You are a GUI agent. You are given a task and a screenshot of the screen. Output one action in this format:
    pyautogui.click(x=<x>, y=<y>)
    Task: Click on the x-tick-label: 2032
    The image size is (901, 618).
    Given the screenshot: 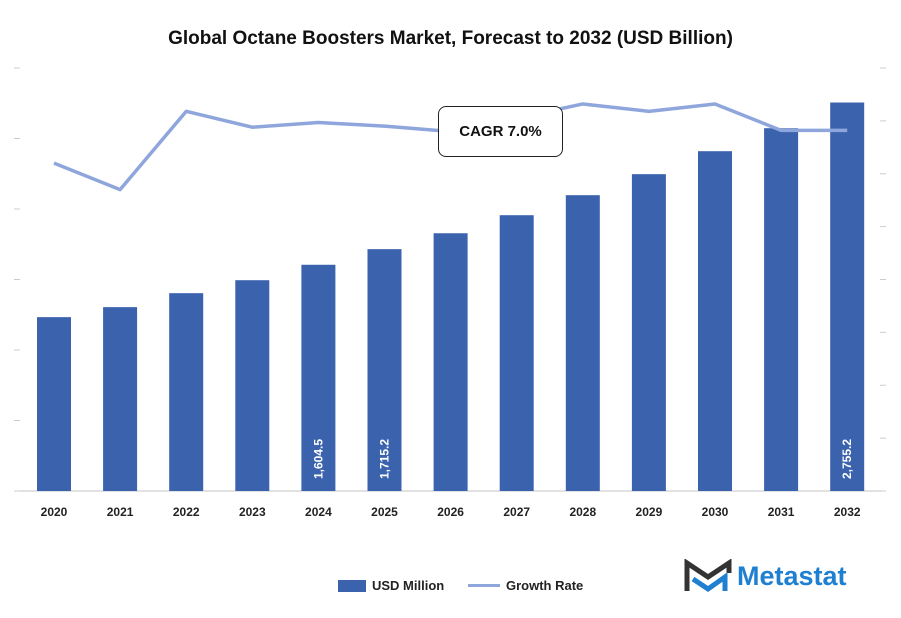 What is the action you would take?
    pyautogui.click(x=847, y=512)
    